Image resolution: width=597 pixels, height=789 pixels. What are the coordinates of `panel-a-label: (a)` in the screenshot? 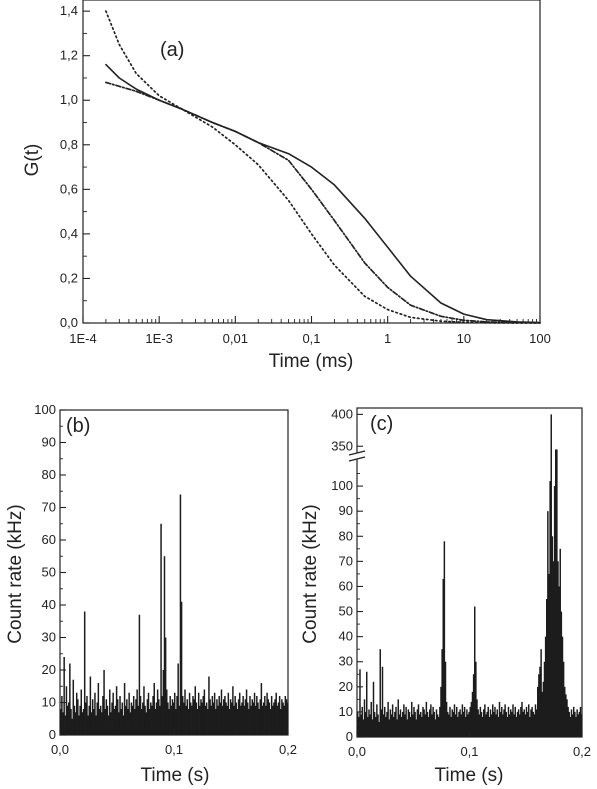 It's located at (172, 50).